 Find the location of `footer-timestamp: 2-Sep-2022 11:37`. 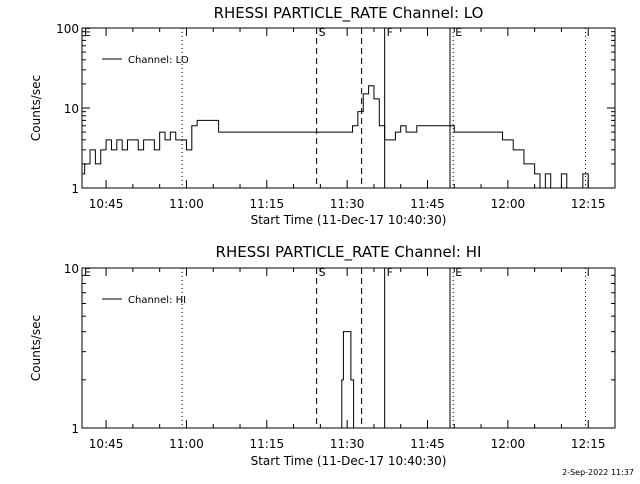

footer-timestamp: 2-Sep-2022 11:37 is located at coordinates (598, 472).